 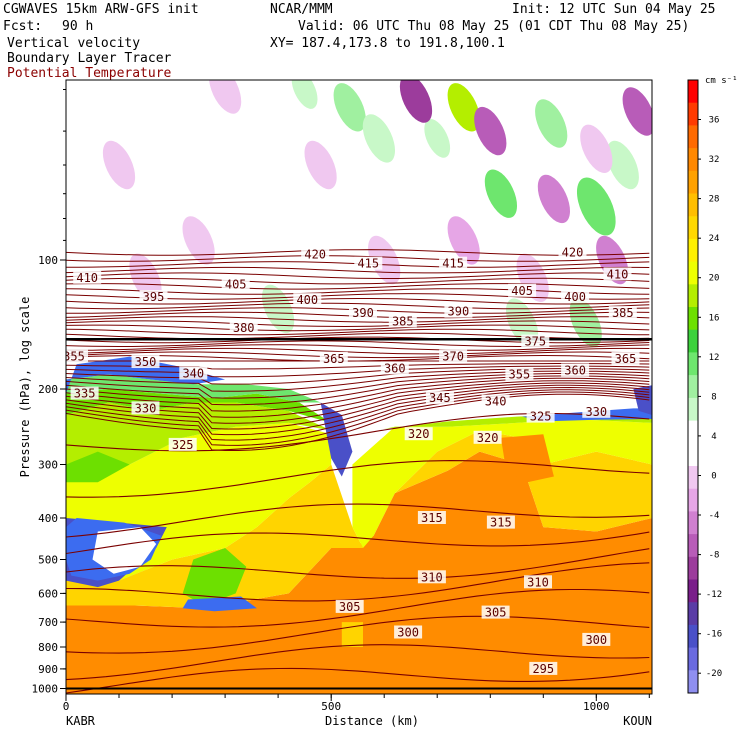 I want to click on y-tick-label: 600, so click(x=48, y=593).